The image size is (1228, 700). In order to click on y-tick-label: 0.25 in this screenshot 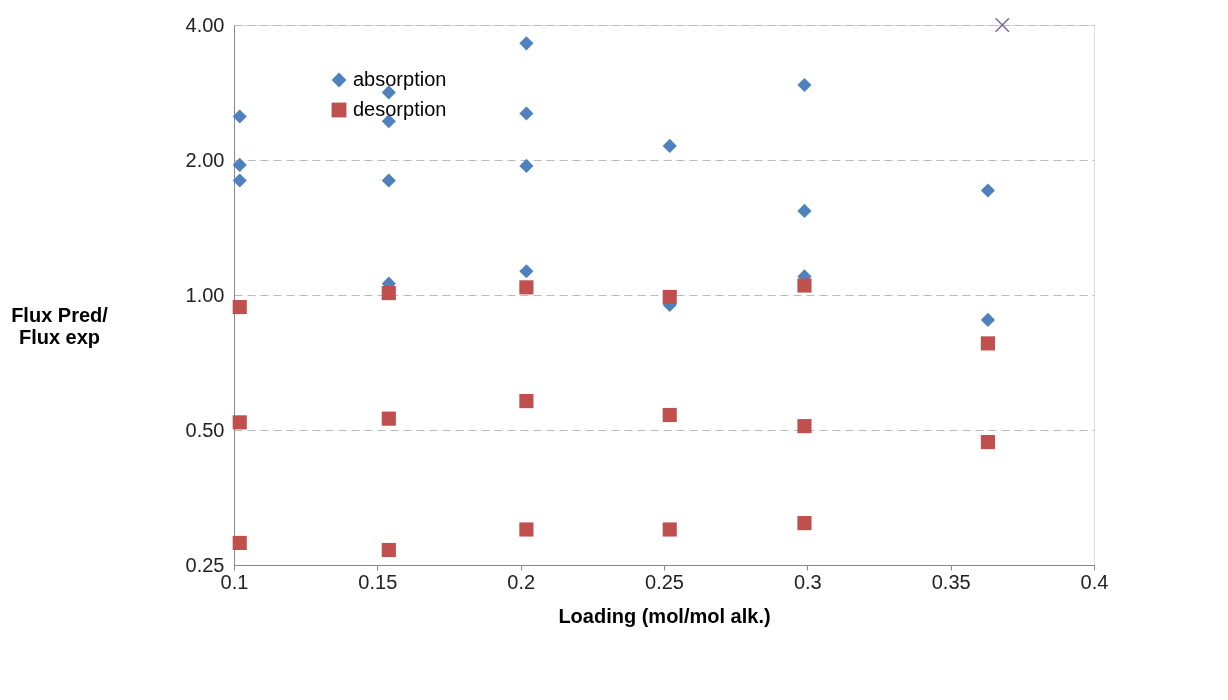, I will do `click(205, 564)`.